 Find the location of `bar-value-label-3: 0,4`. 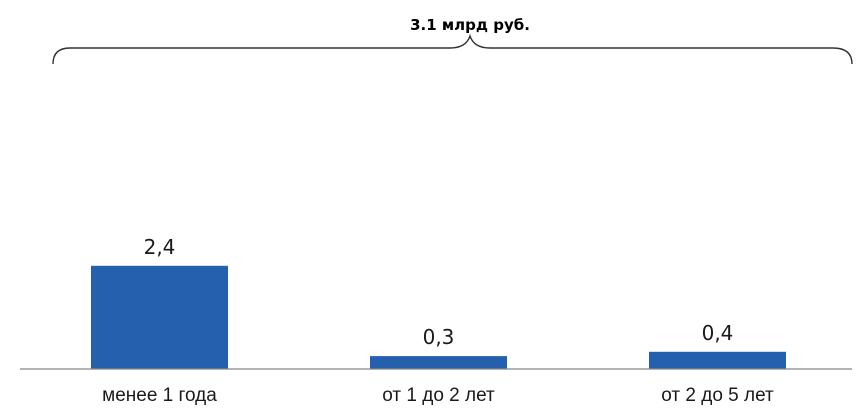

bar-value-label-3: 0,4 is located at coordinates (718, 333).